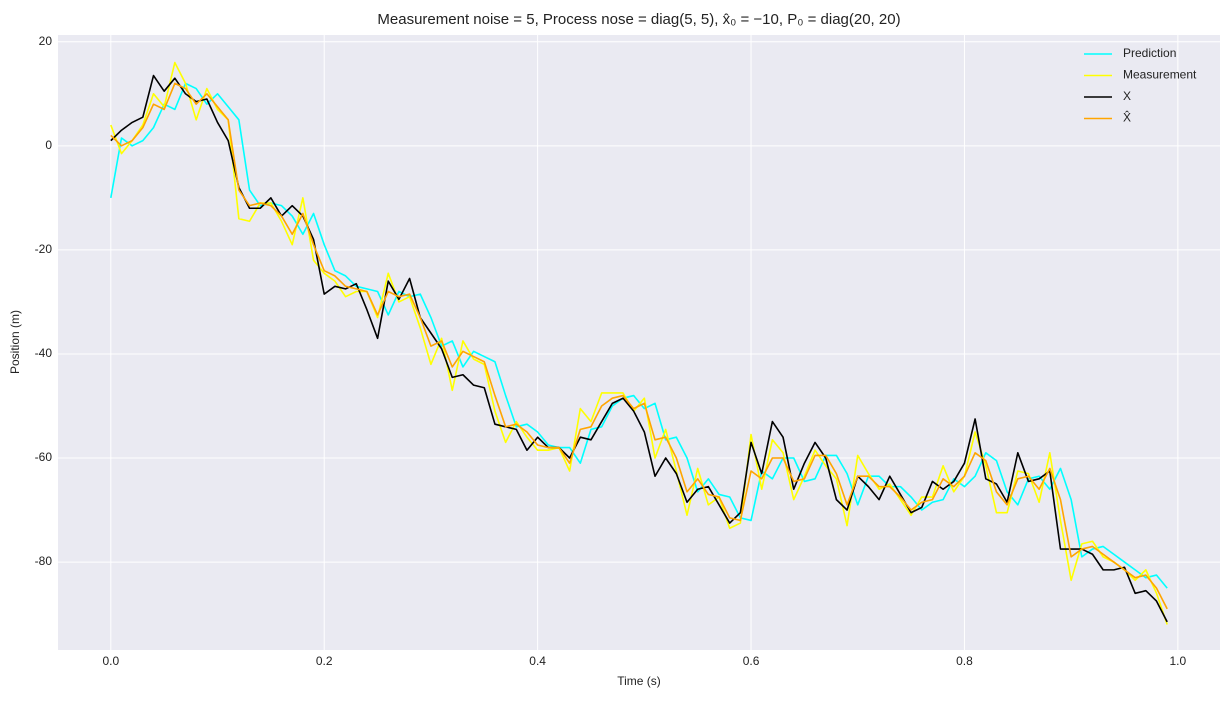  What do you see at coordinates (44, 561) in the screenshot?
I see `y-tick-label: -80` at bounding box center [44, 561].